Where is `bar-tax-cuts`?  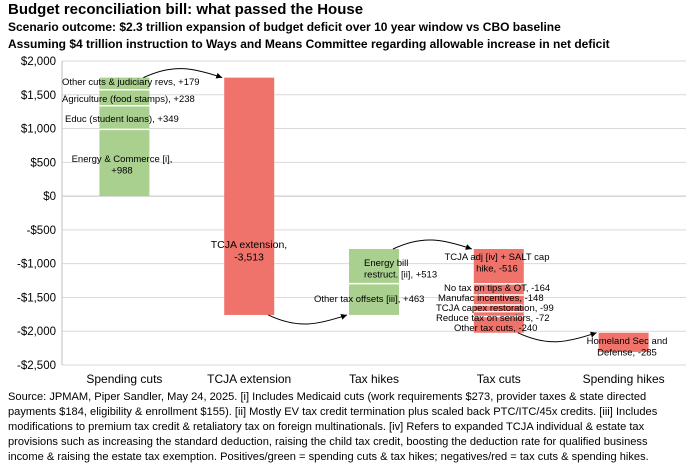
bar-tax-cuts is located at coordinates (498, 291).